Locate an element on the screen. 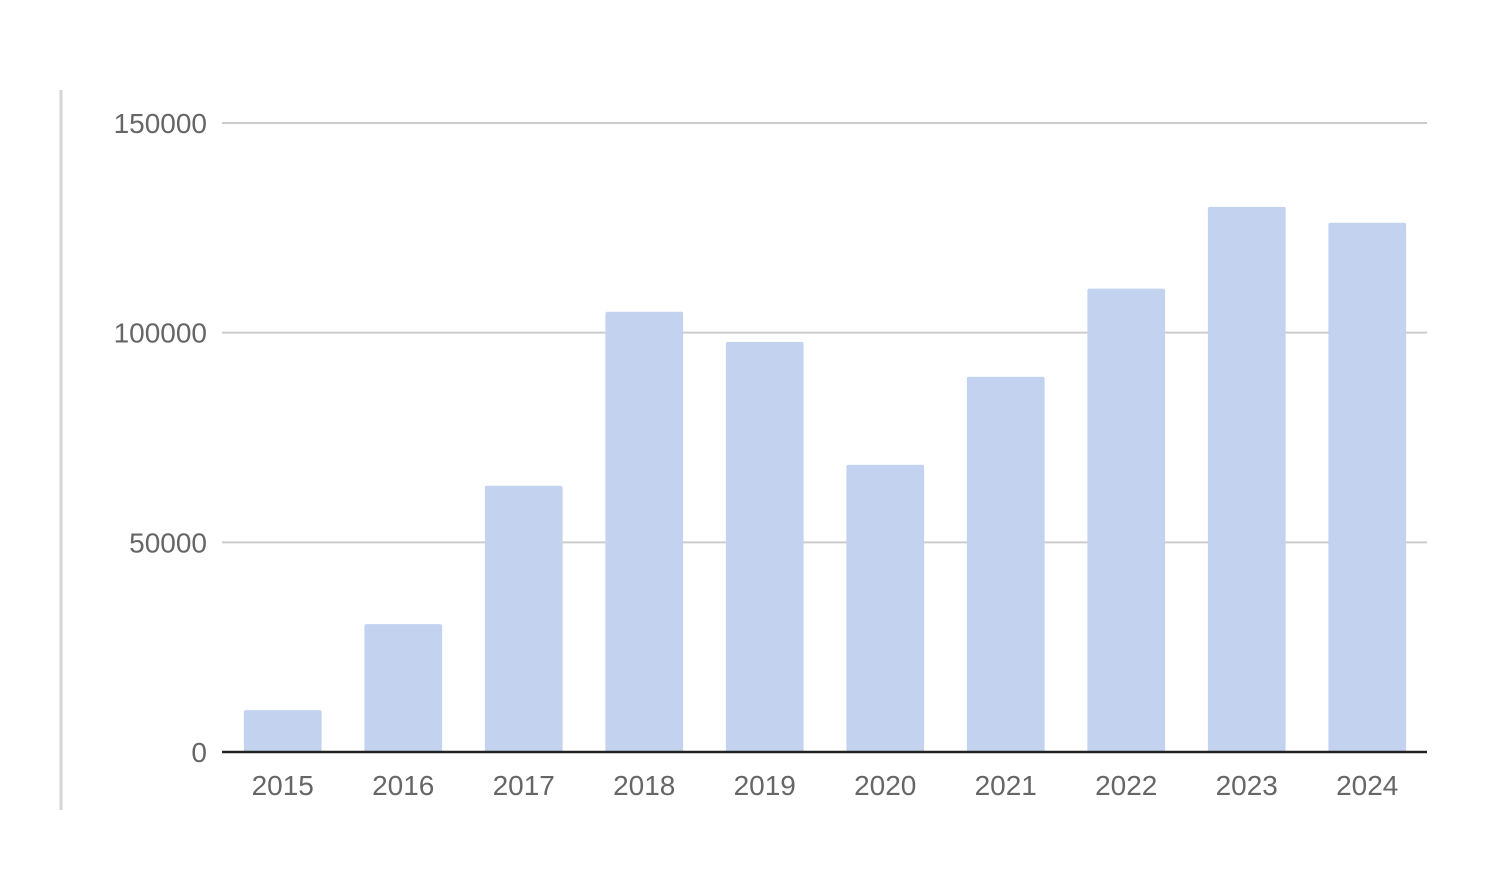  bar-2020 is located at coordinates (885, 608).